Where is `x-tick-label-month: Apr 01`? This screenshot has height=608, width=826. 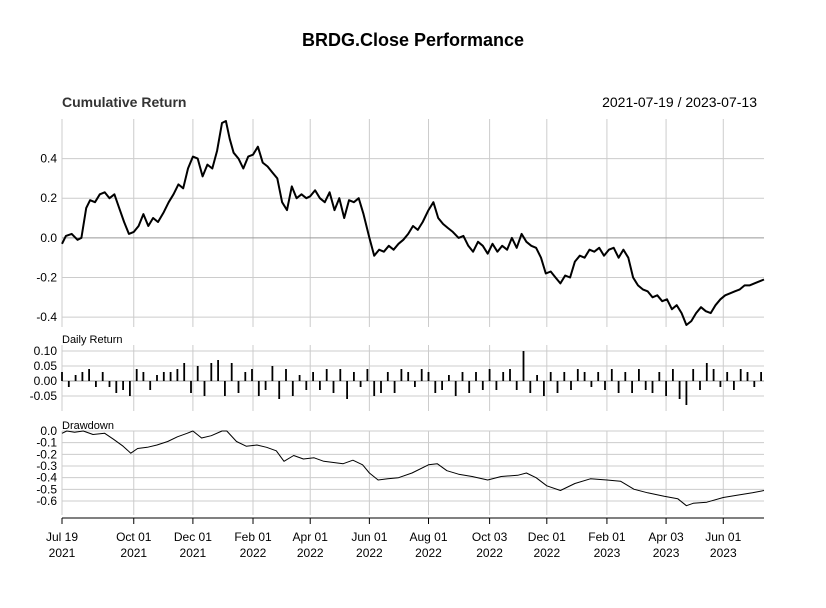
x-tick-label-month: Apr 01 is located at coordinates (311, 537).